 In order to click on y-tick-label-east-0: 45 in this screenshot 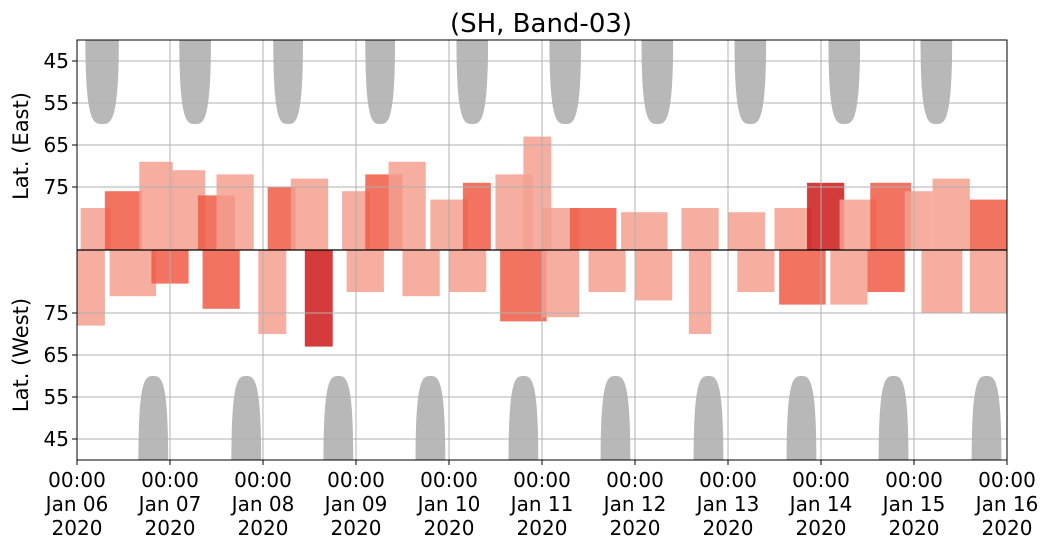, I will do `click(56, 61)`.